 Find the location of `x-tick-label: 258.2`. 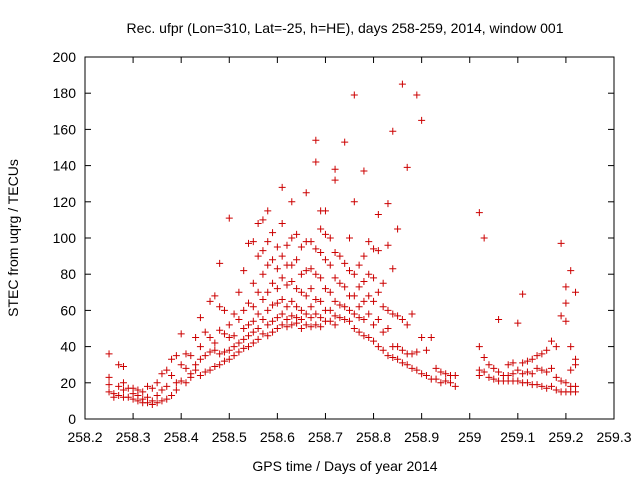

x-tick-label: 258.2 is located at coordinates (84, 437).